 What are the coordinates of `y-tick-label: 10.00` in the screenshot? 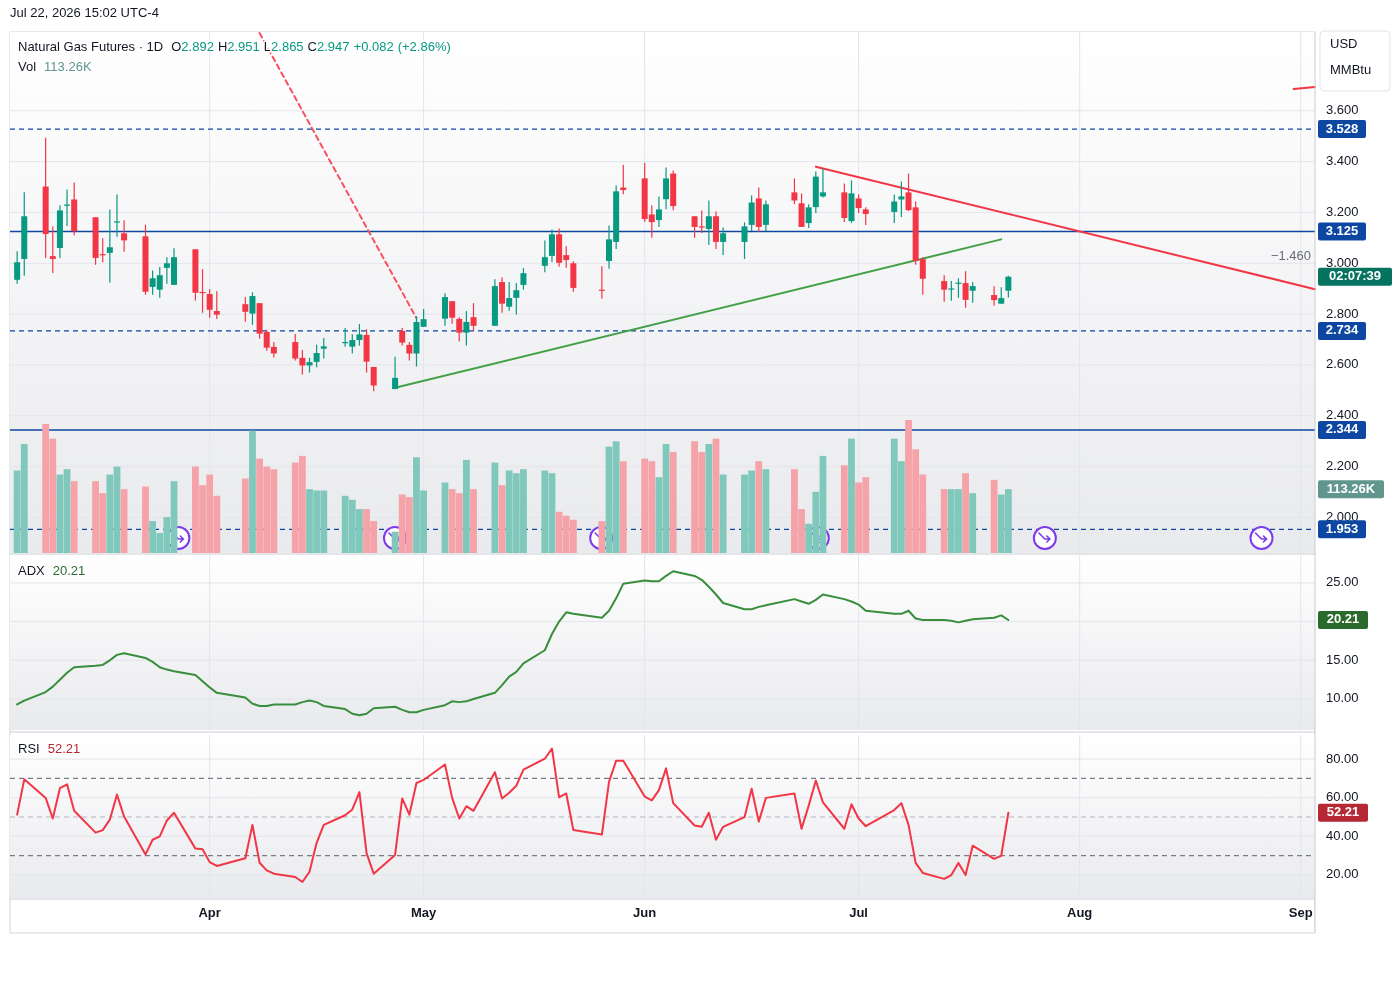 It's located at (1342, 698).